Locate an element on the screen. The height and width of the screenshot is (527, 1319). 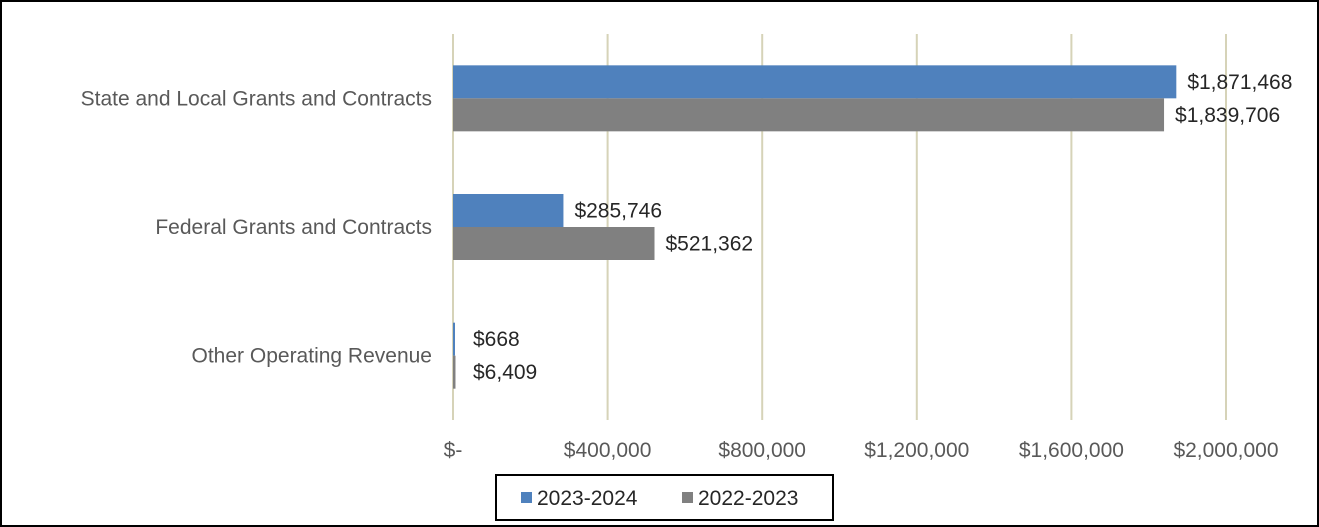
data-label: $668 is located at coordinates (496, 339).